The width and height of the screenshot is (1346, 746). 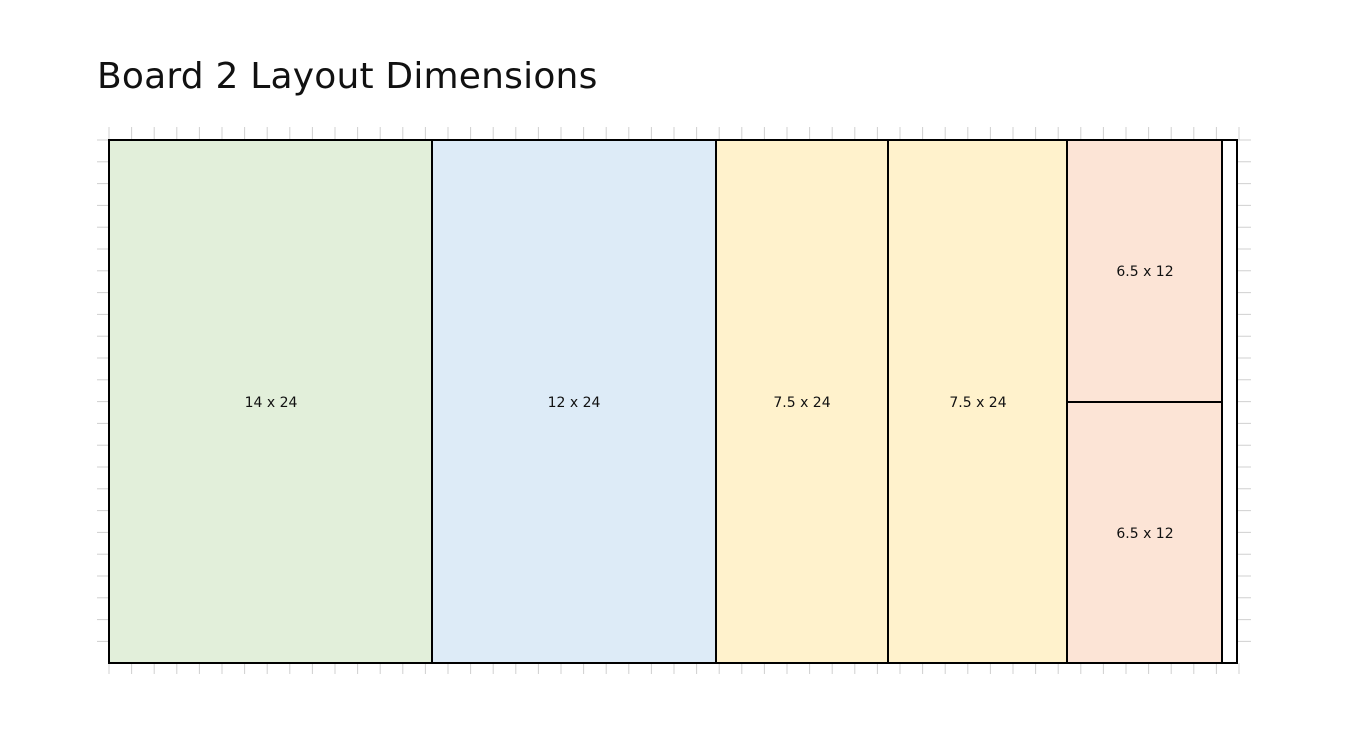 What do you see at coordinates (347, 76) in the screenshot?
I see `page-title: Board 2 Layout Dimensions` at bounding box center [347, 76].